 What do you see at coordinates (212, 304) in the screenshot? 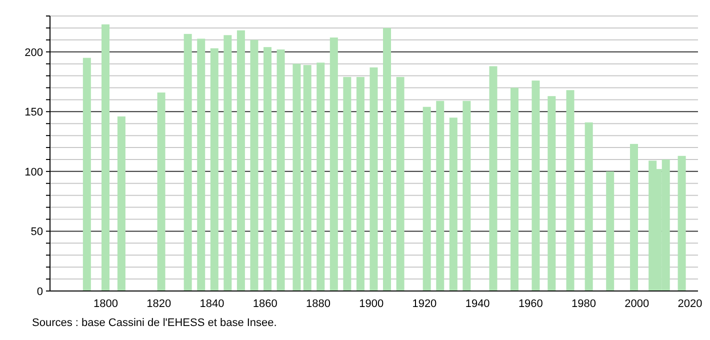
I see `x-tick-label: 1840` at bounding box center [212, 304].